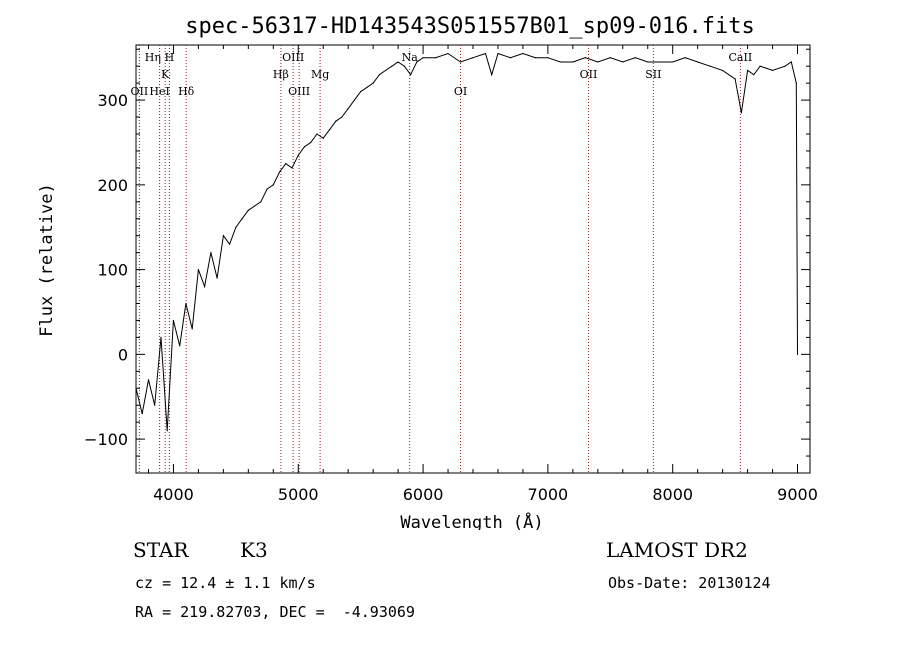 This screenshot has height=649, width=900. Describe the element at coordinates (254, 550) in the screenshot. I see `spectral-class: K3` at that location.